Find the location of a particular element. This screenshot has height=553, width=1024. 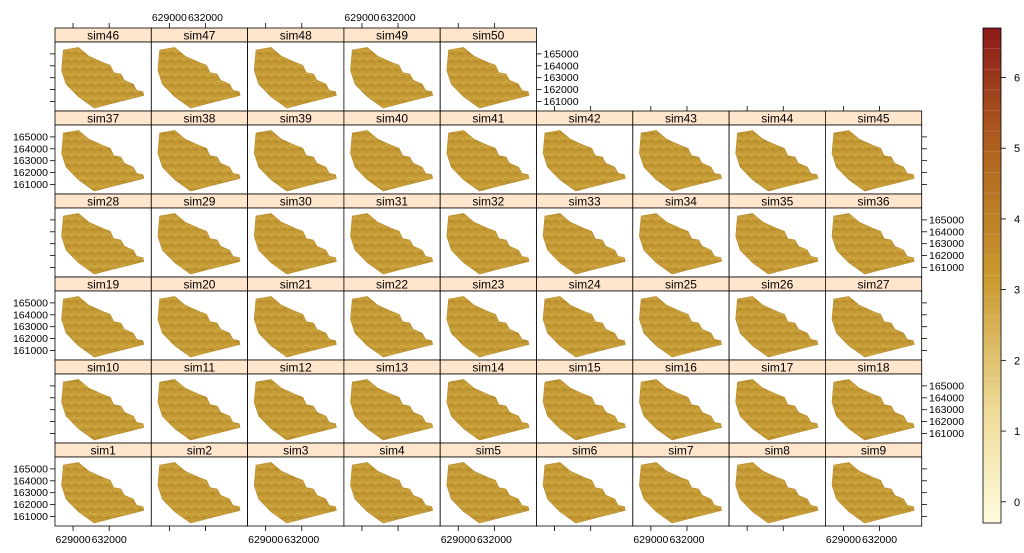

panel-sim15: sim15 is located at coordinates (585, 401).